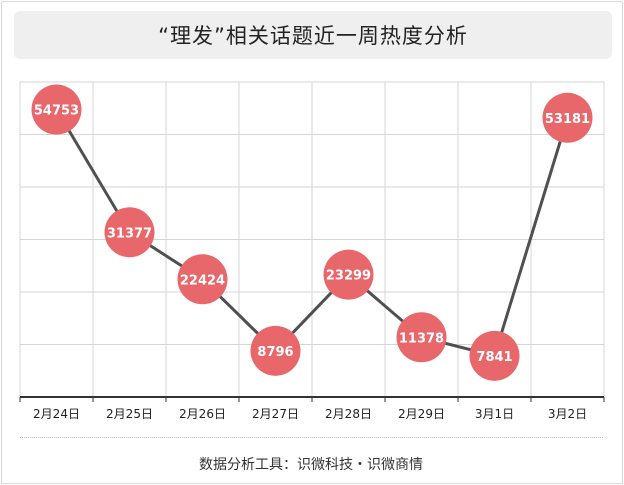 This screenshot has height=485, width=624. I want to click on x-tick-label: 2月25日, so click(129, 414).